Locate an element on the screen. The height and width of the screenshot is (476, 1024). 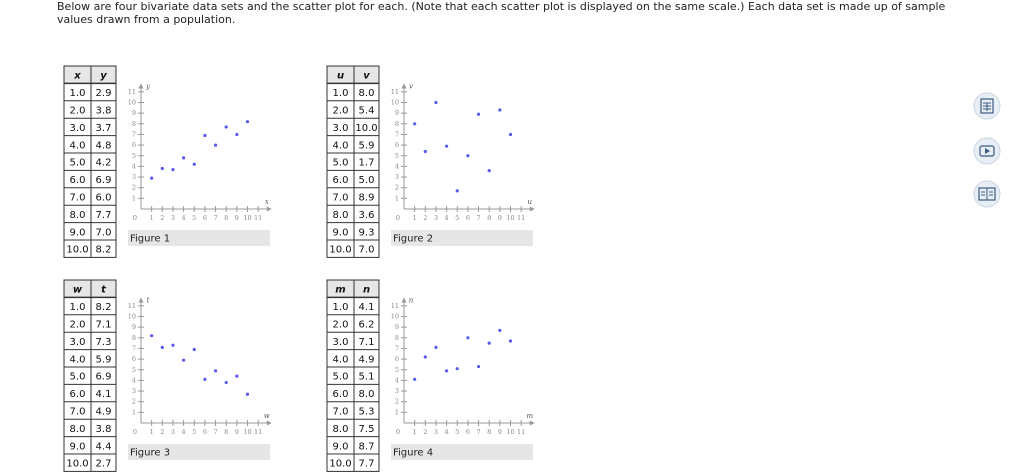
table-cell: 3.7 is located at coordinates (104, 128).